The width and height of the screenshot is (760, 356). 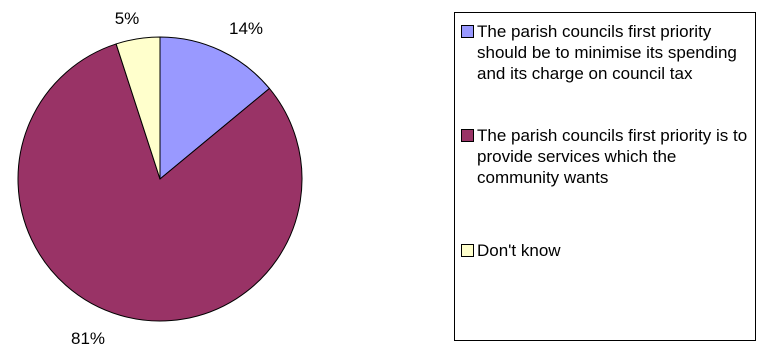 I want to click on pie-slice-minimise-spending, so click(x=215, y=108).